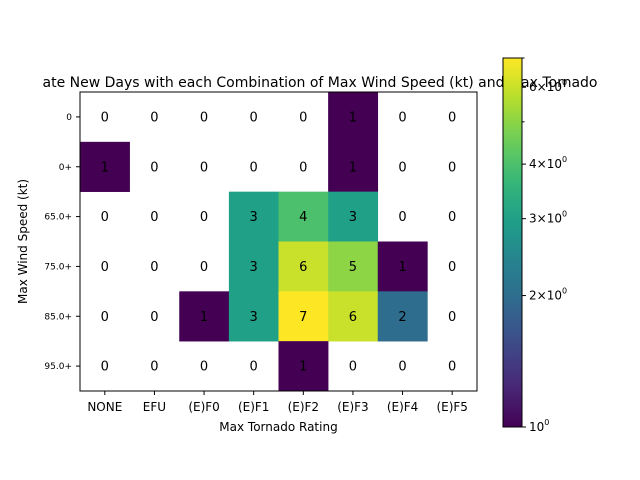 Image resolution: width=640 pixels, height=480 pixels. I want to click on colorbar-tick-label: 2×100, so click(548, 295).